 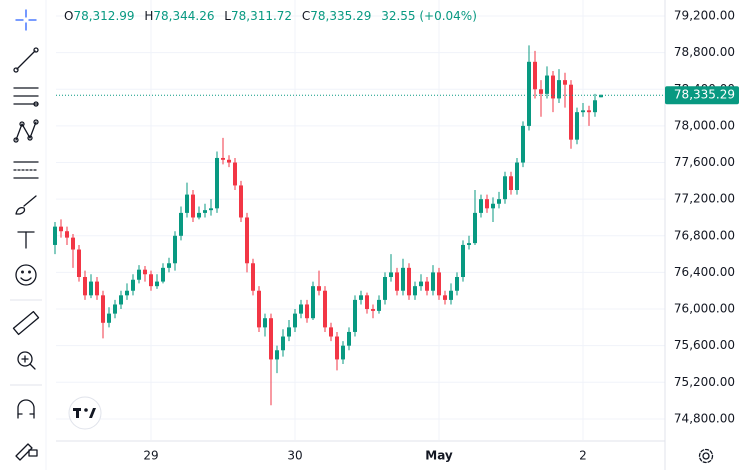 What do you see at coordinates (306, 16) in the screenshot?
I see `close-prefix: C` at bounding box center [306, 16].